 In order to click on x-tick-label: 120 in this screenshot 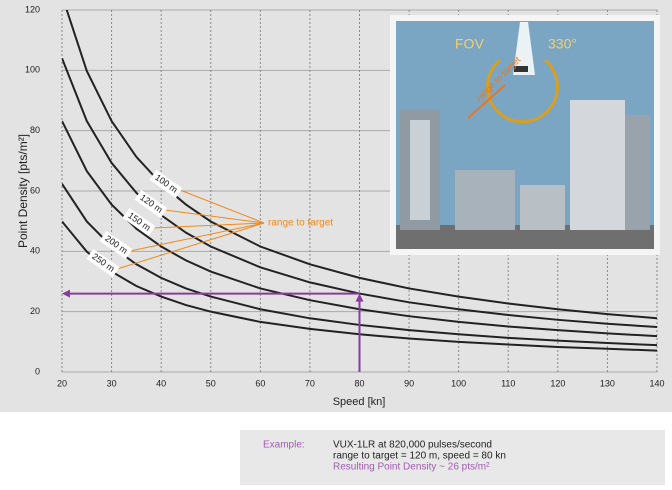, I will do `click(557, 383)`.